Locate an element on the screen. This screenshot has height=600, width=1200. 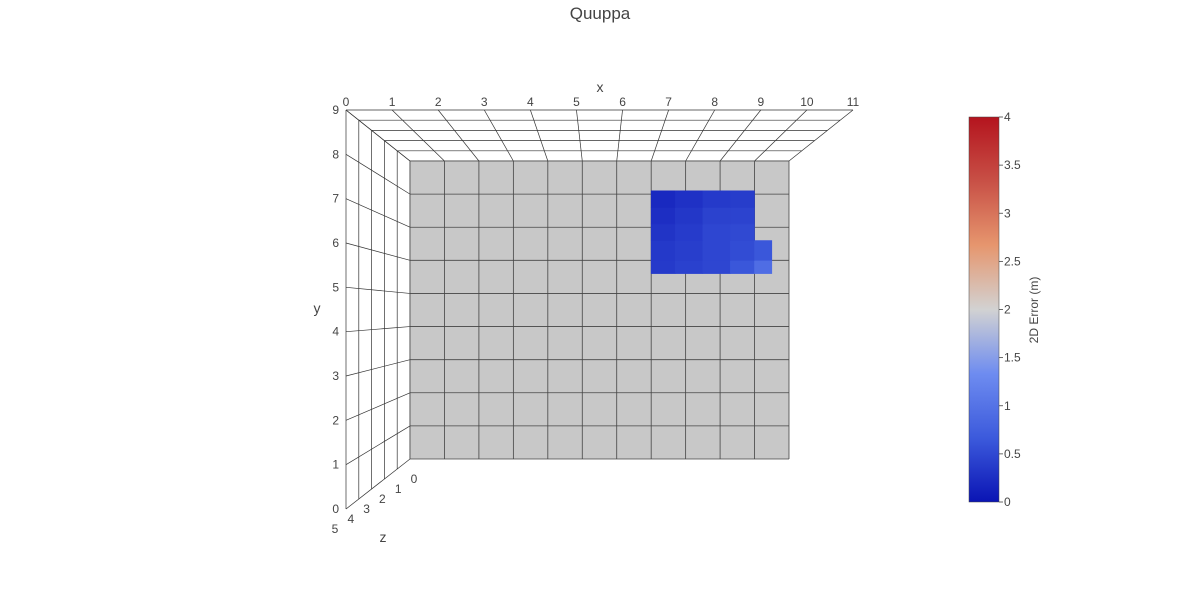
colorbar-tick-label: 0.5 is located at coordinates (1012, 454).